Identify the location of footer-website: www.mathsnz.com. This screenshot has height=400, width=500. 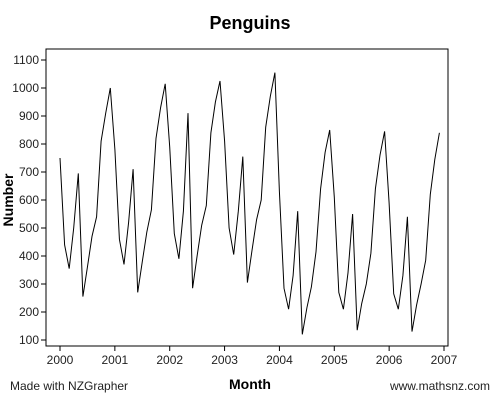
(439, 386).